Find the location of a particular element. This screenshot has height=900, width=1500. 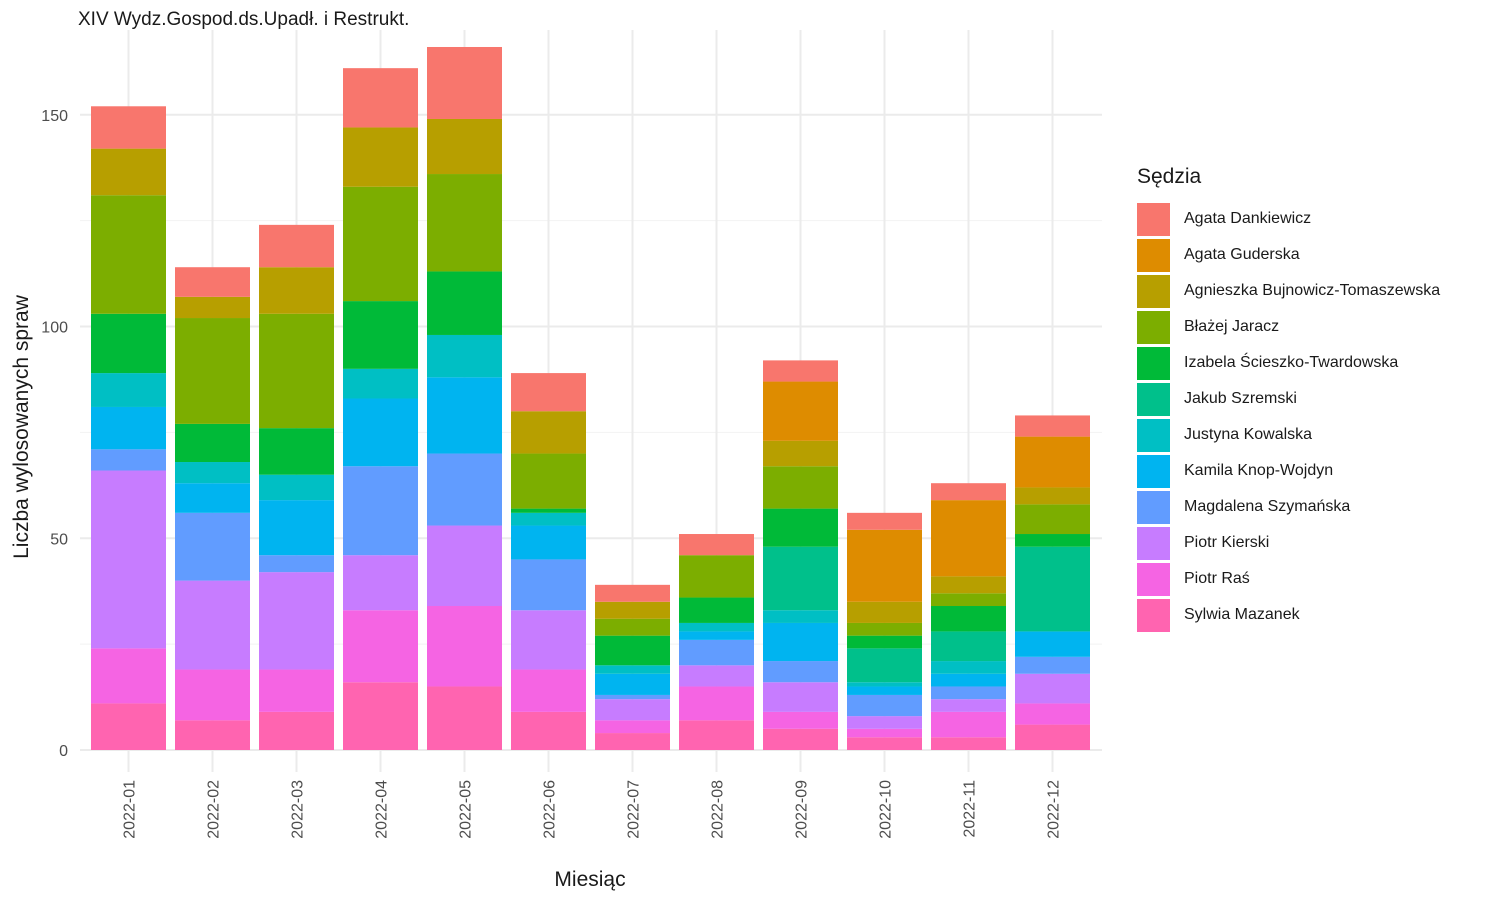

legend-item: Agata Guderska is located at coordinates (1288, 255).